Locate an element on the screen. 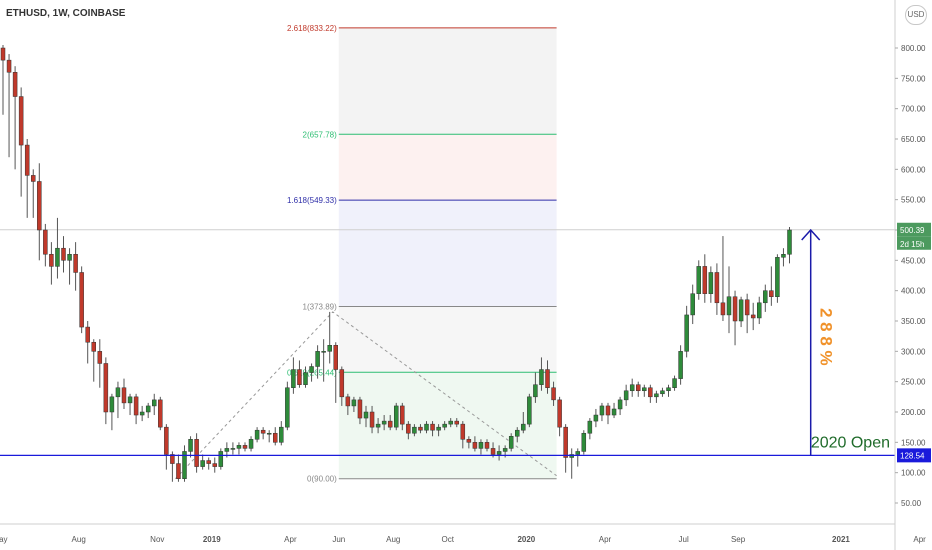 Image resolution: width=932 pixels, height=550 pixels. x-tick-label: May is located at coordinates (4, 539).